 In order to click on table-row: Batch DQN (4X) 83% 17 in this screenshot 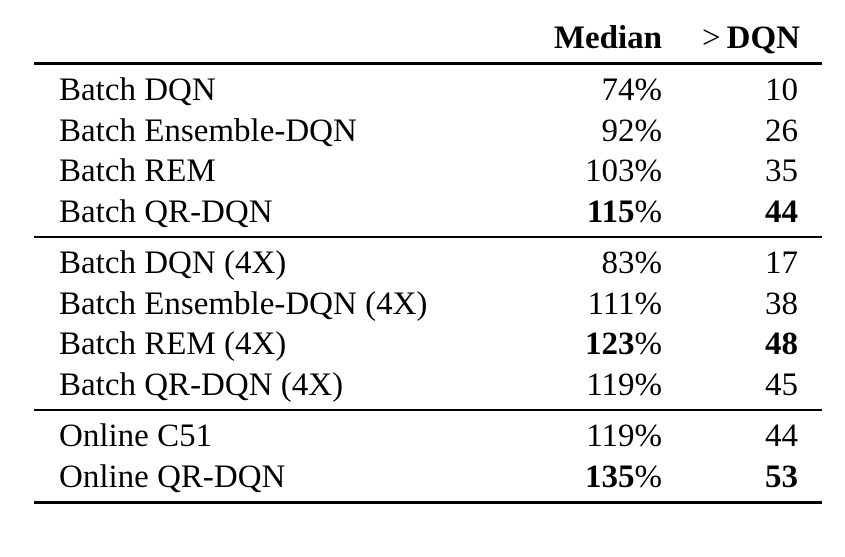, I will do `click(428, 260)`.